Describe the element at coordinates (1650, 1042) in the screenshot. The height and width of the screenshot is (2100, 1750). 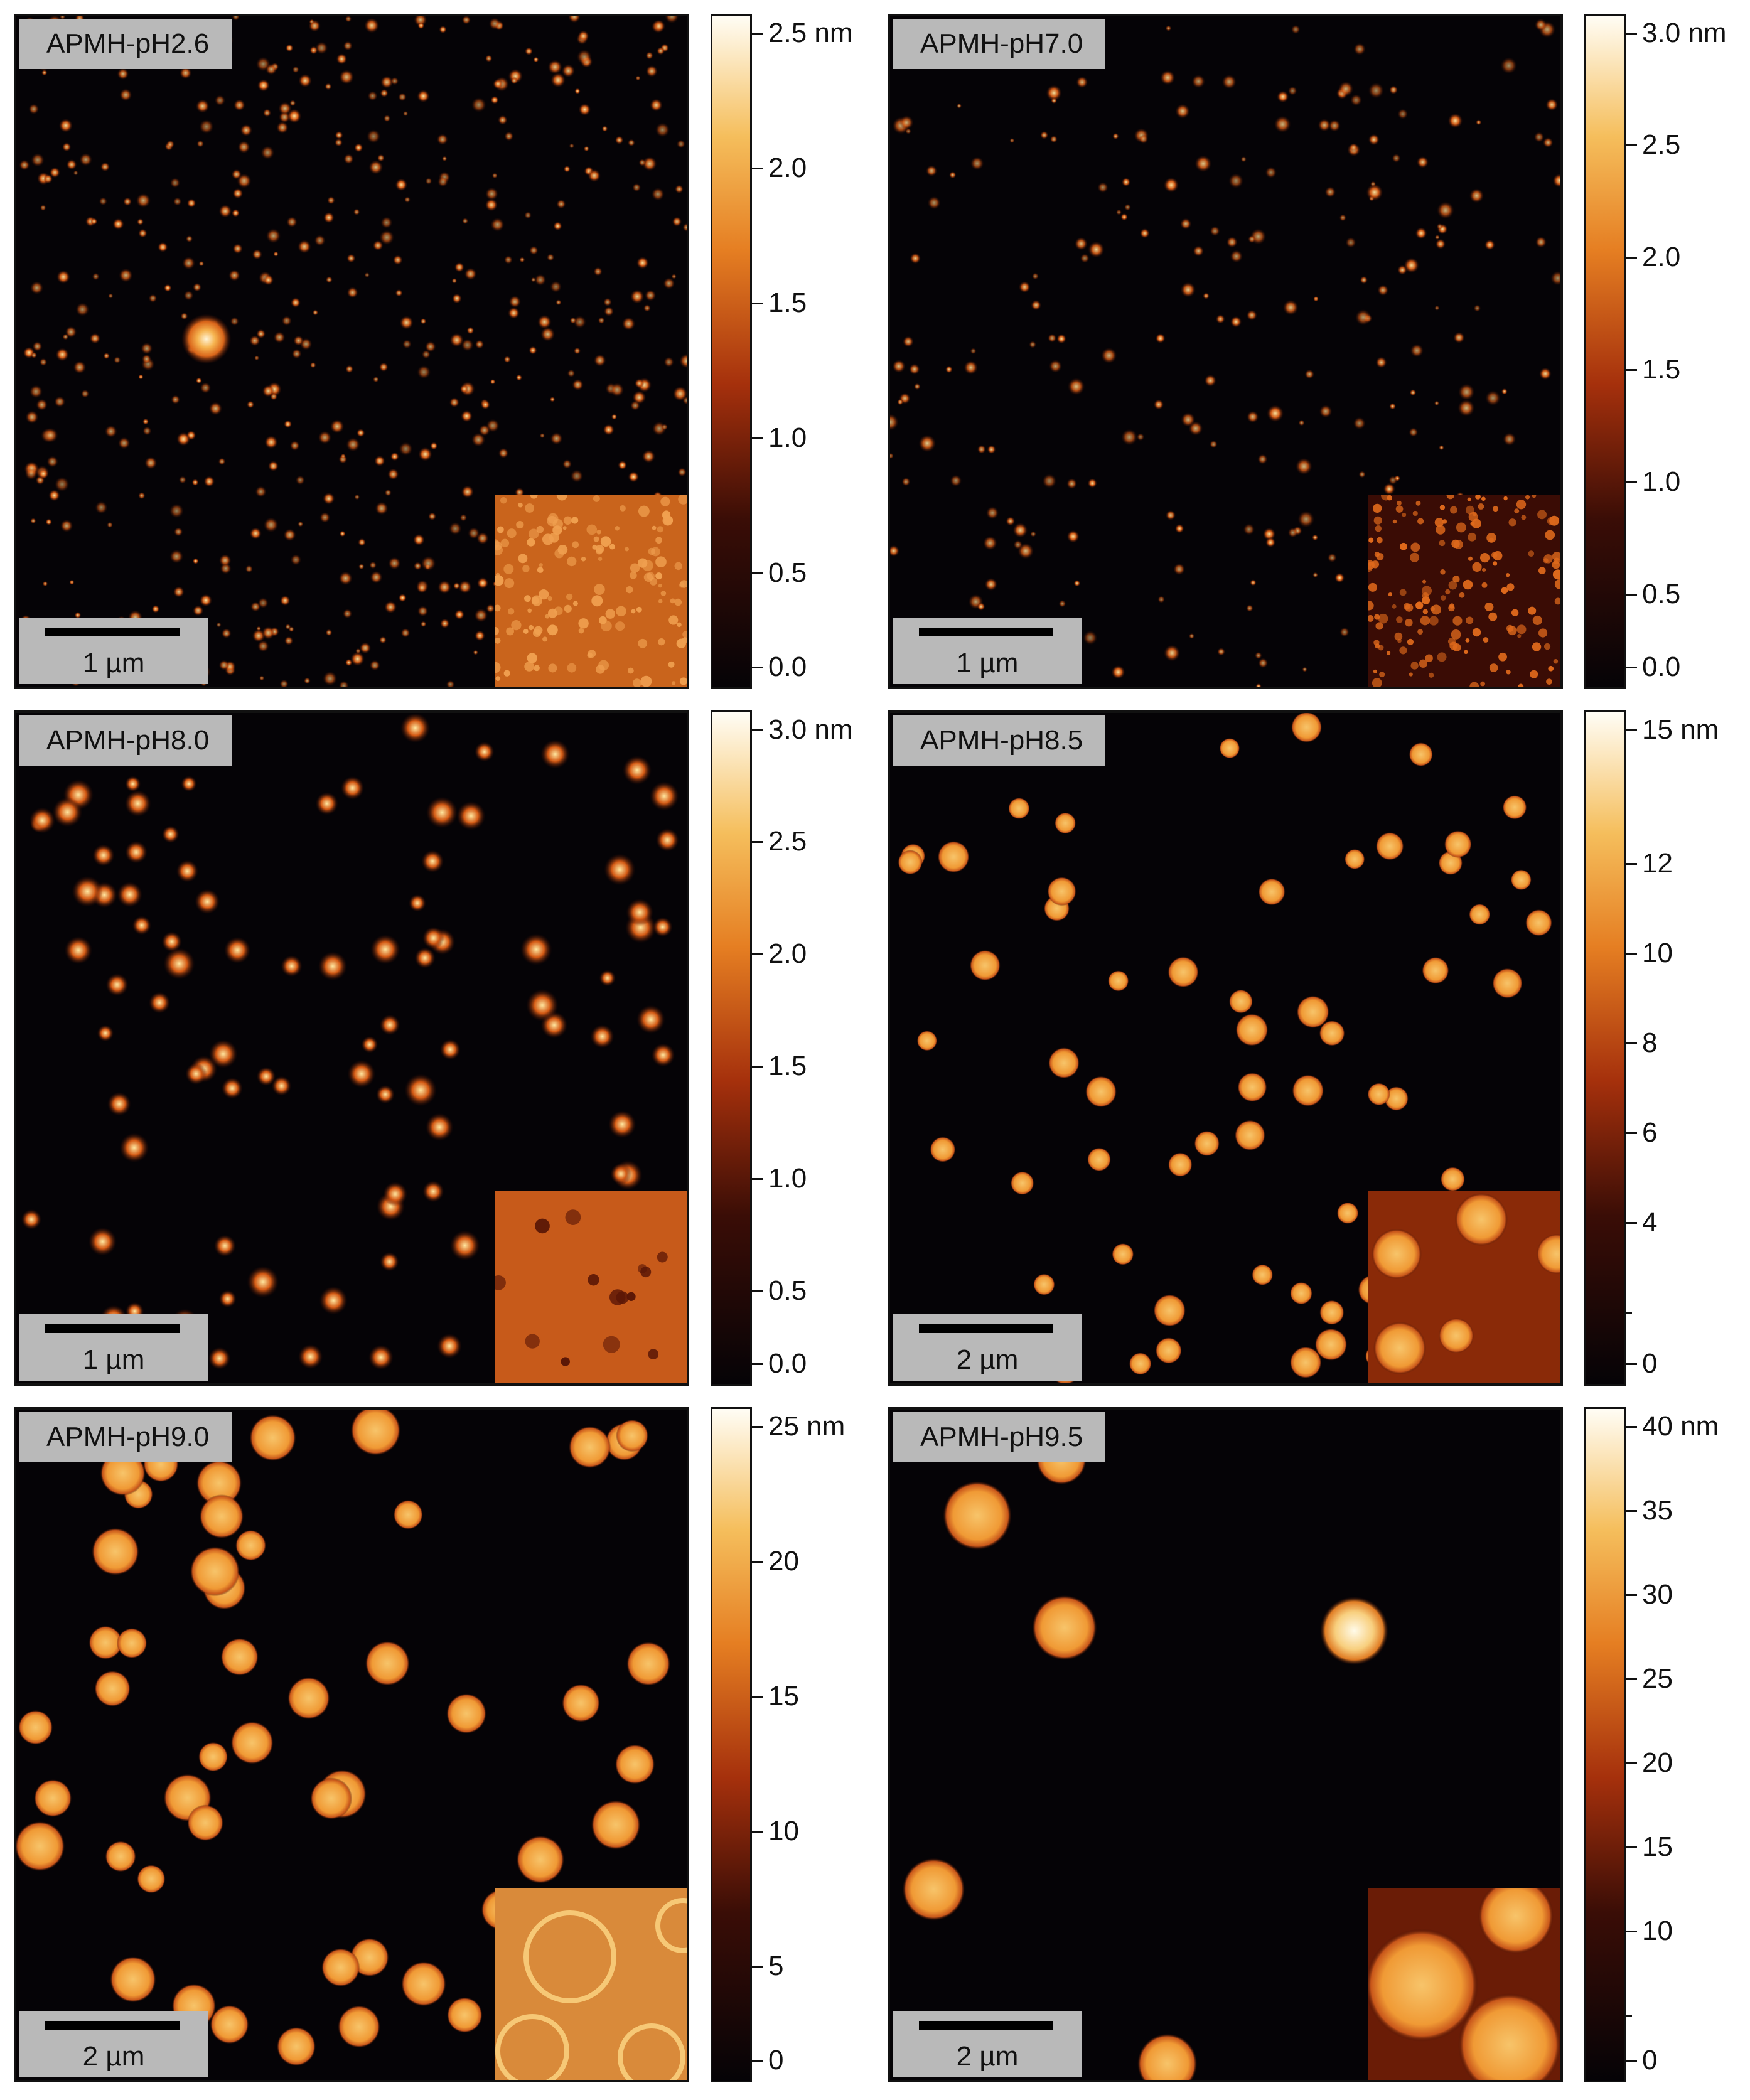
I see `colorbar-tick-label: 8` at that location.